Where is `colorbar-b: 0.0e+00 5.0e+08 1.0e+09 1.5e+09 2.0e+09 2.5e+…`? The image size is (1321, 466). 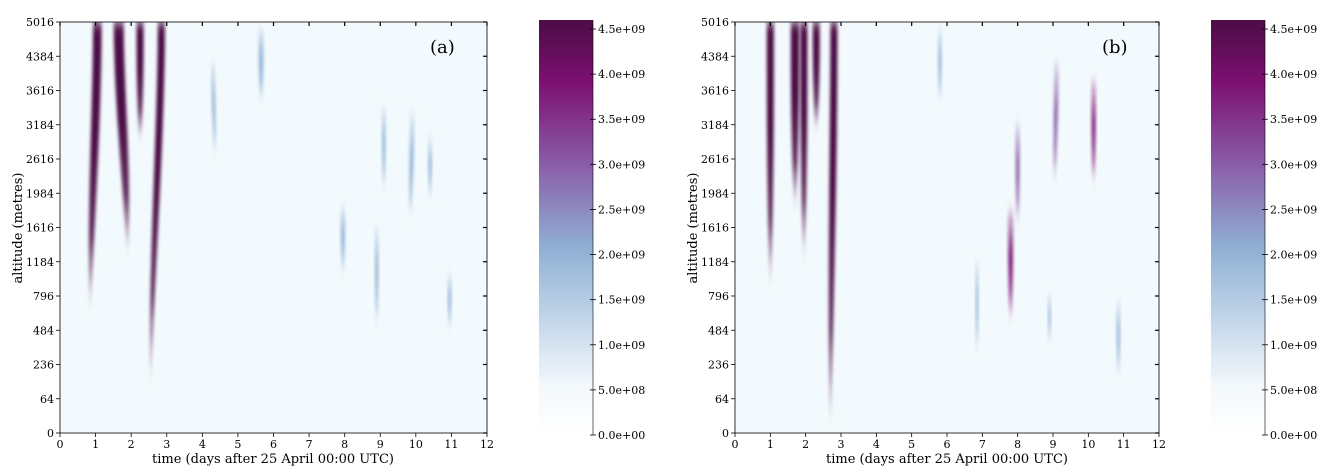 colorbar-b: 0.0e+00 5.0e+08 1.0e+09 1.5e+09 2.0e+09 2.5e+… is located at coordinates (1264, 231).